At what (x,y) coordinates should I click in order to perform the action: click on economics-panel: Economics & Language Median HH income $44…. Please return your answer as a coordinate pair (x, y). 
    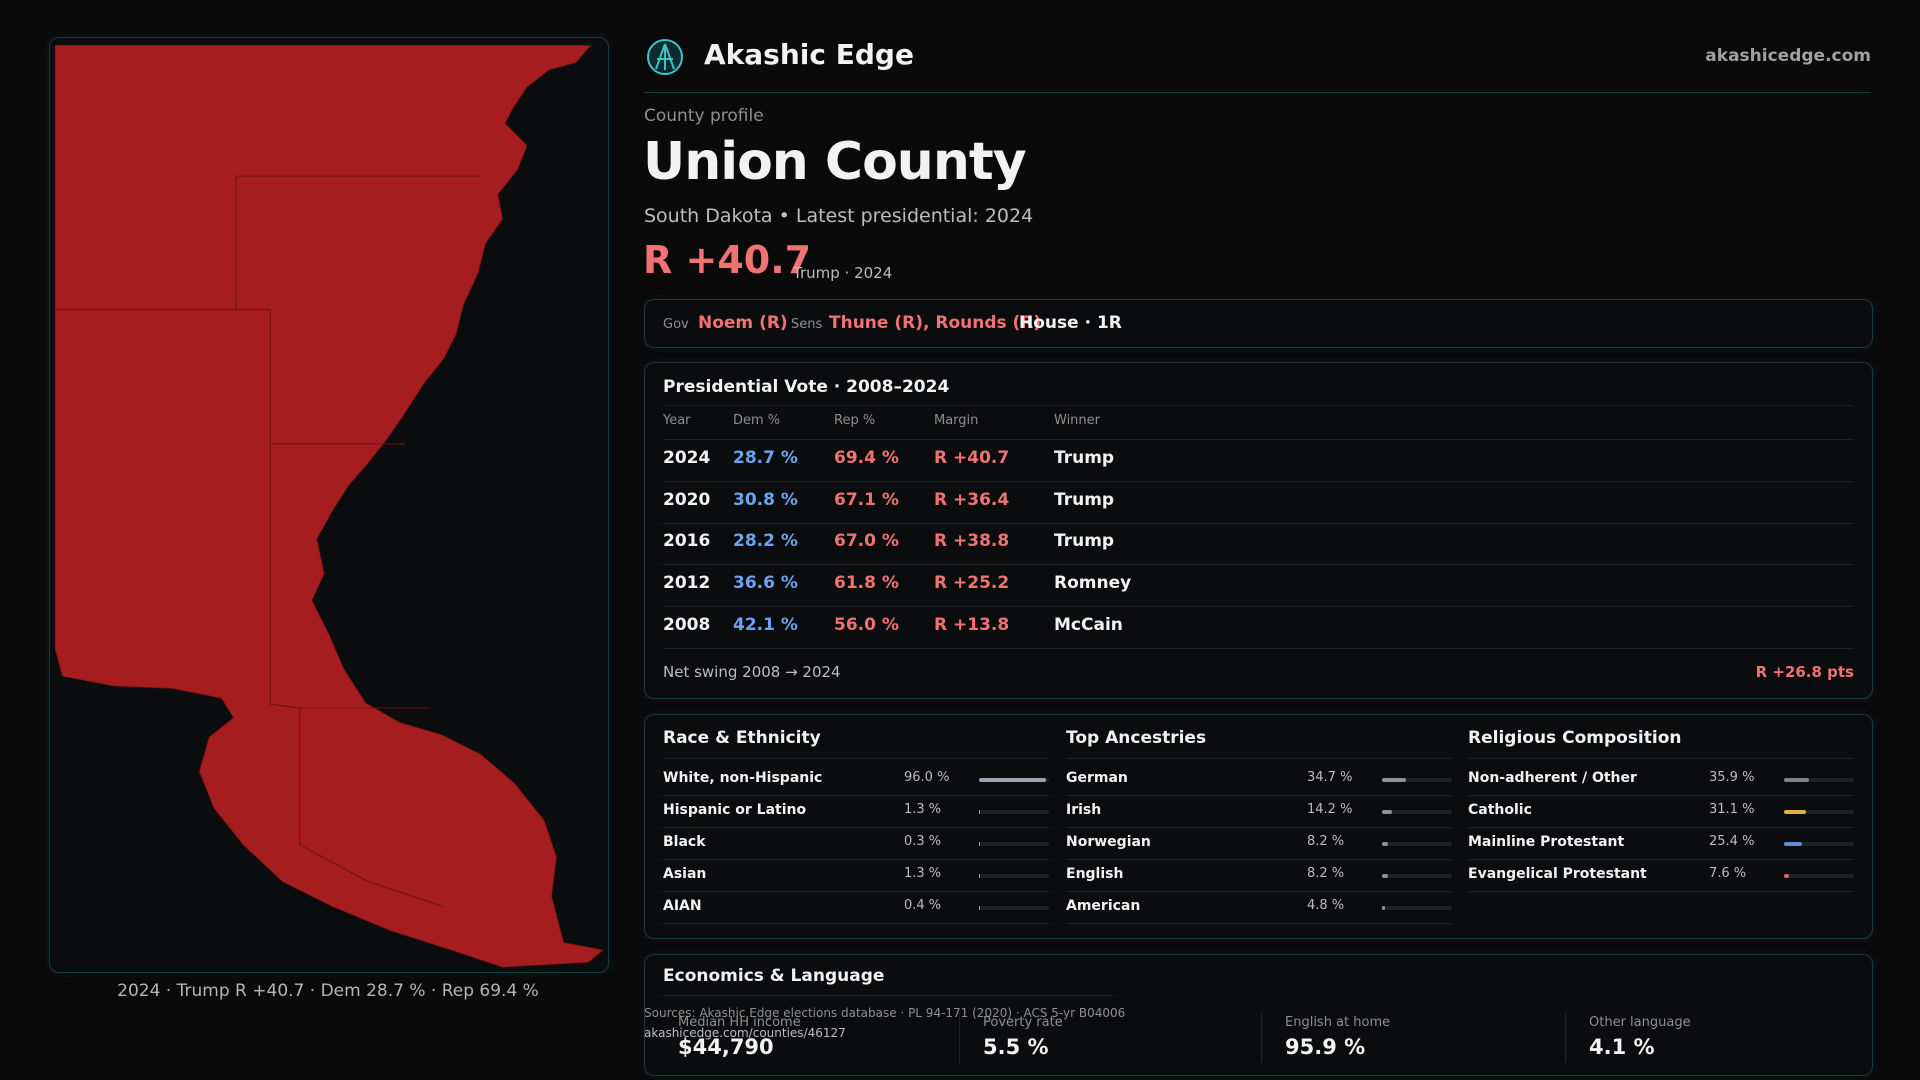
    Looking at the image, I should click on (1258, 1015).